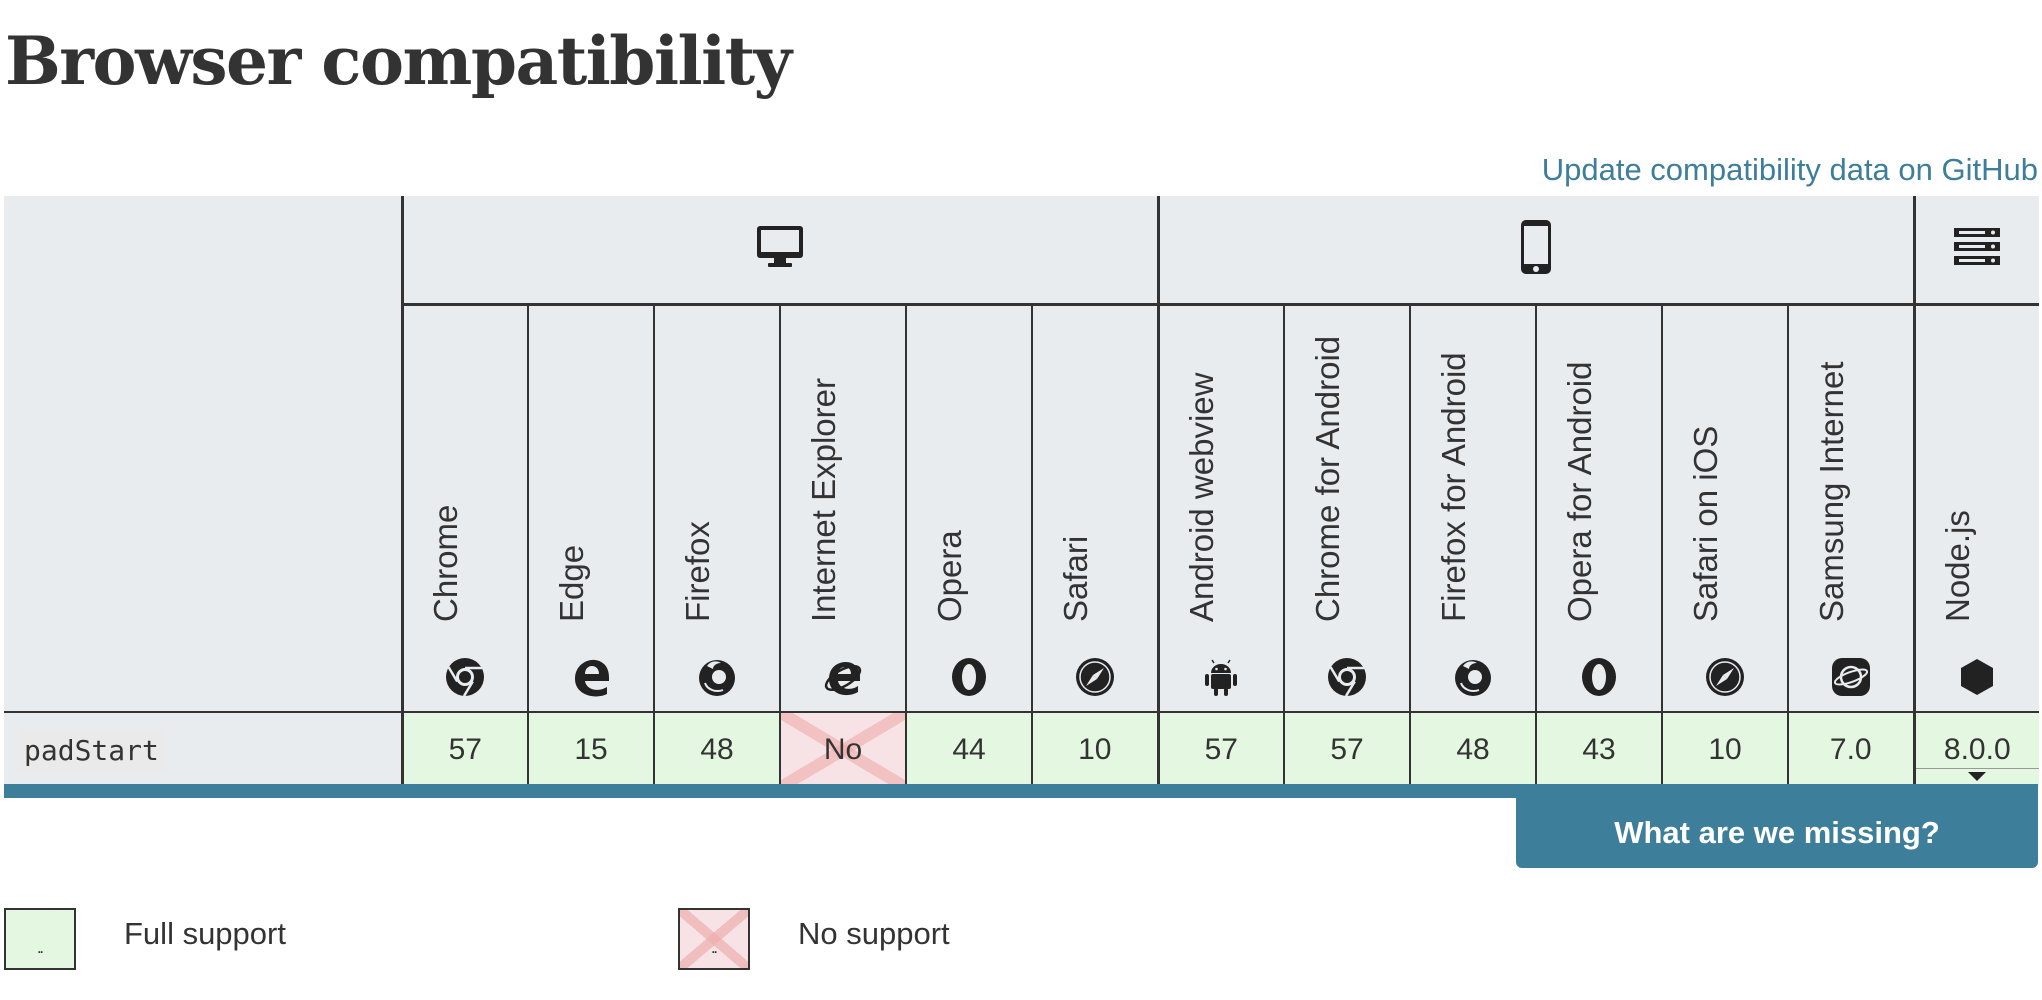 This screenshot has height=1000, width=2042. Describe the element at coordinates (1851, 677) in the screenshot. I see `samsung-internet-icon` at that location.